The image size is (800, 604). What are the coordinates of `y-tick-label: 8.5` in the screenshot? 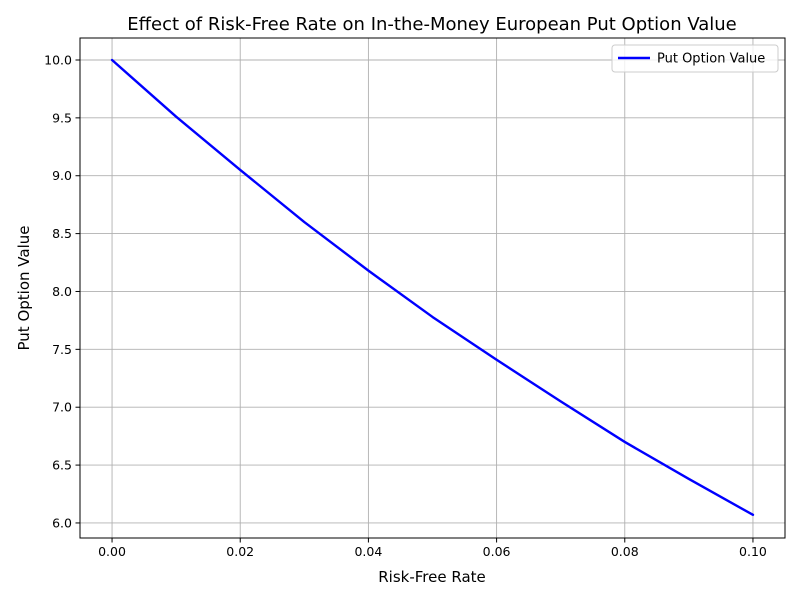 It's located at (62, 233).